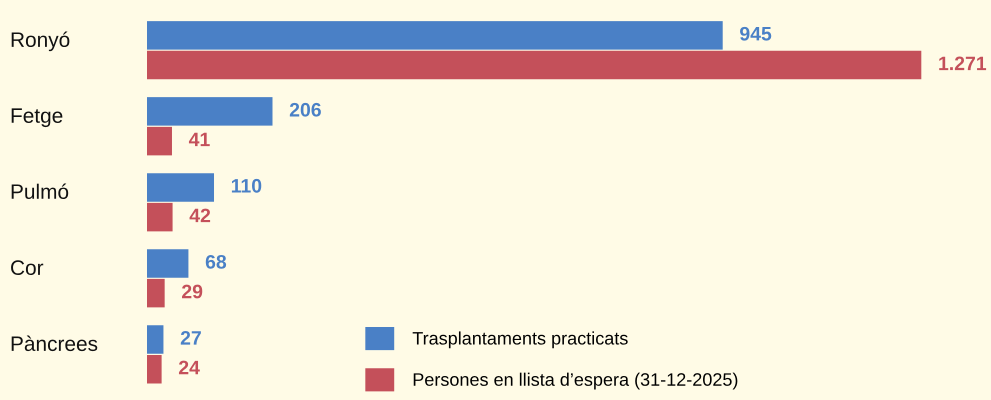 This screenshot has height=400, width=991. I want to click on y-tick-label: Ronyó, so click(41, 41).